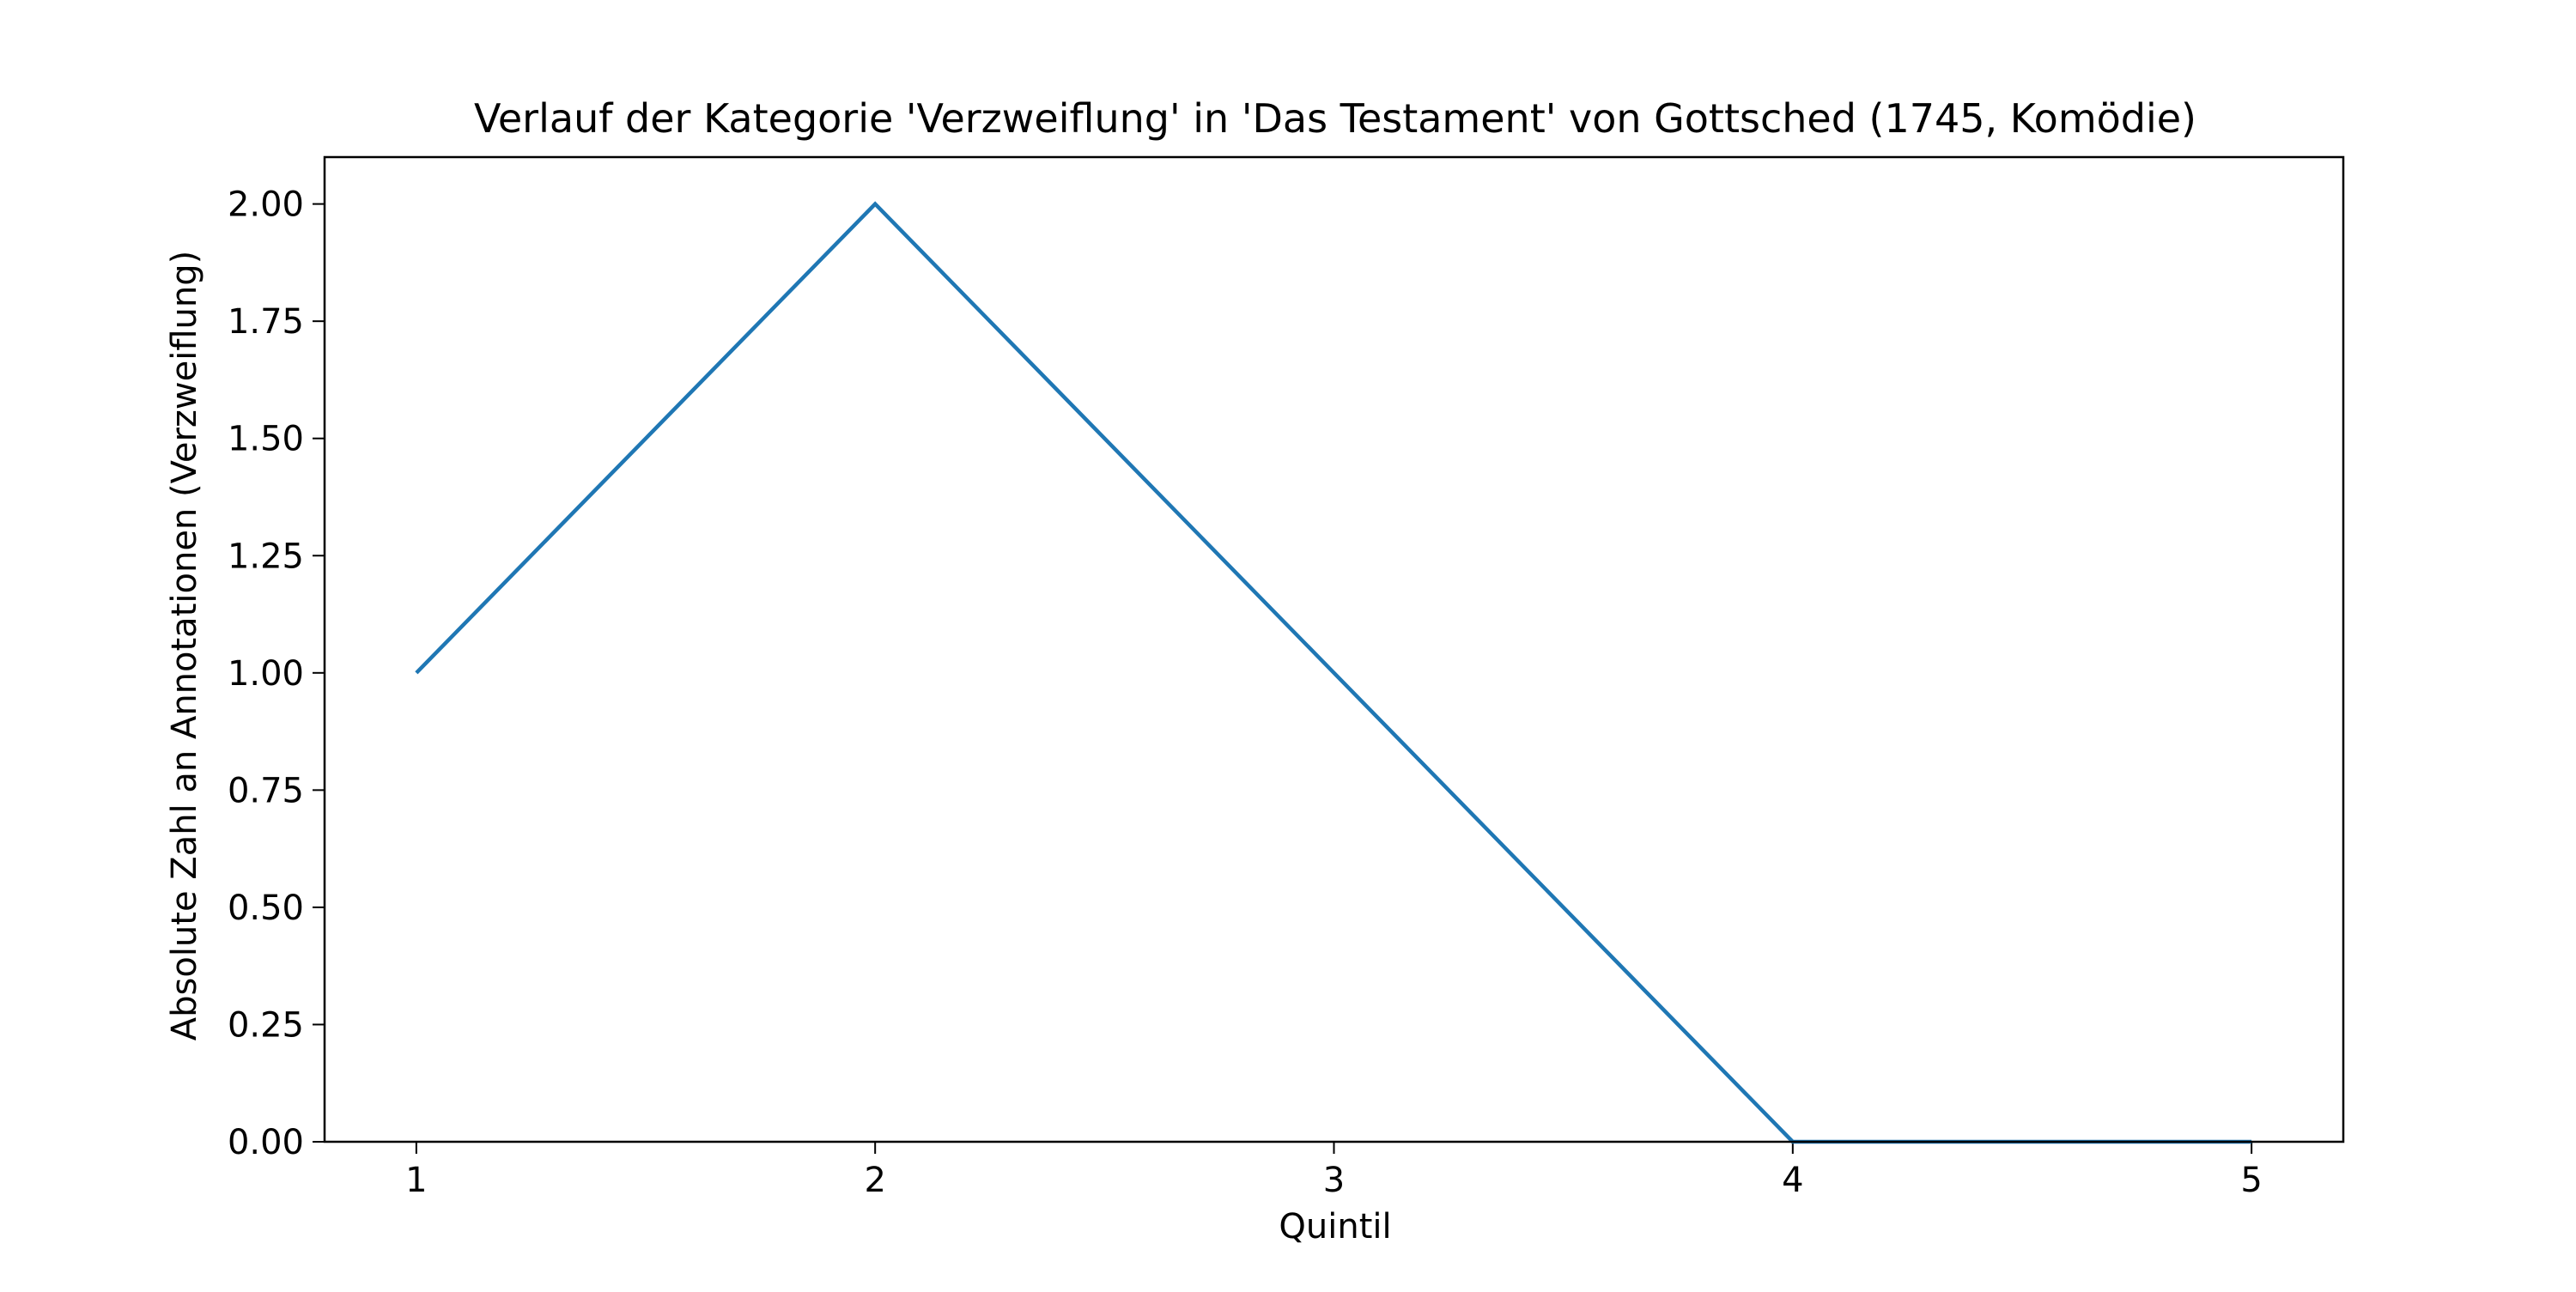  I want to click on y-tick-label: 1.25, so click(266, 556).